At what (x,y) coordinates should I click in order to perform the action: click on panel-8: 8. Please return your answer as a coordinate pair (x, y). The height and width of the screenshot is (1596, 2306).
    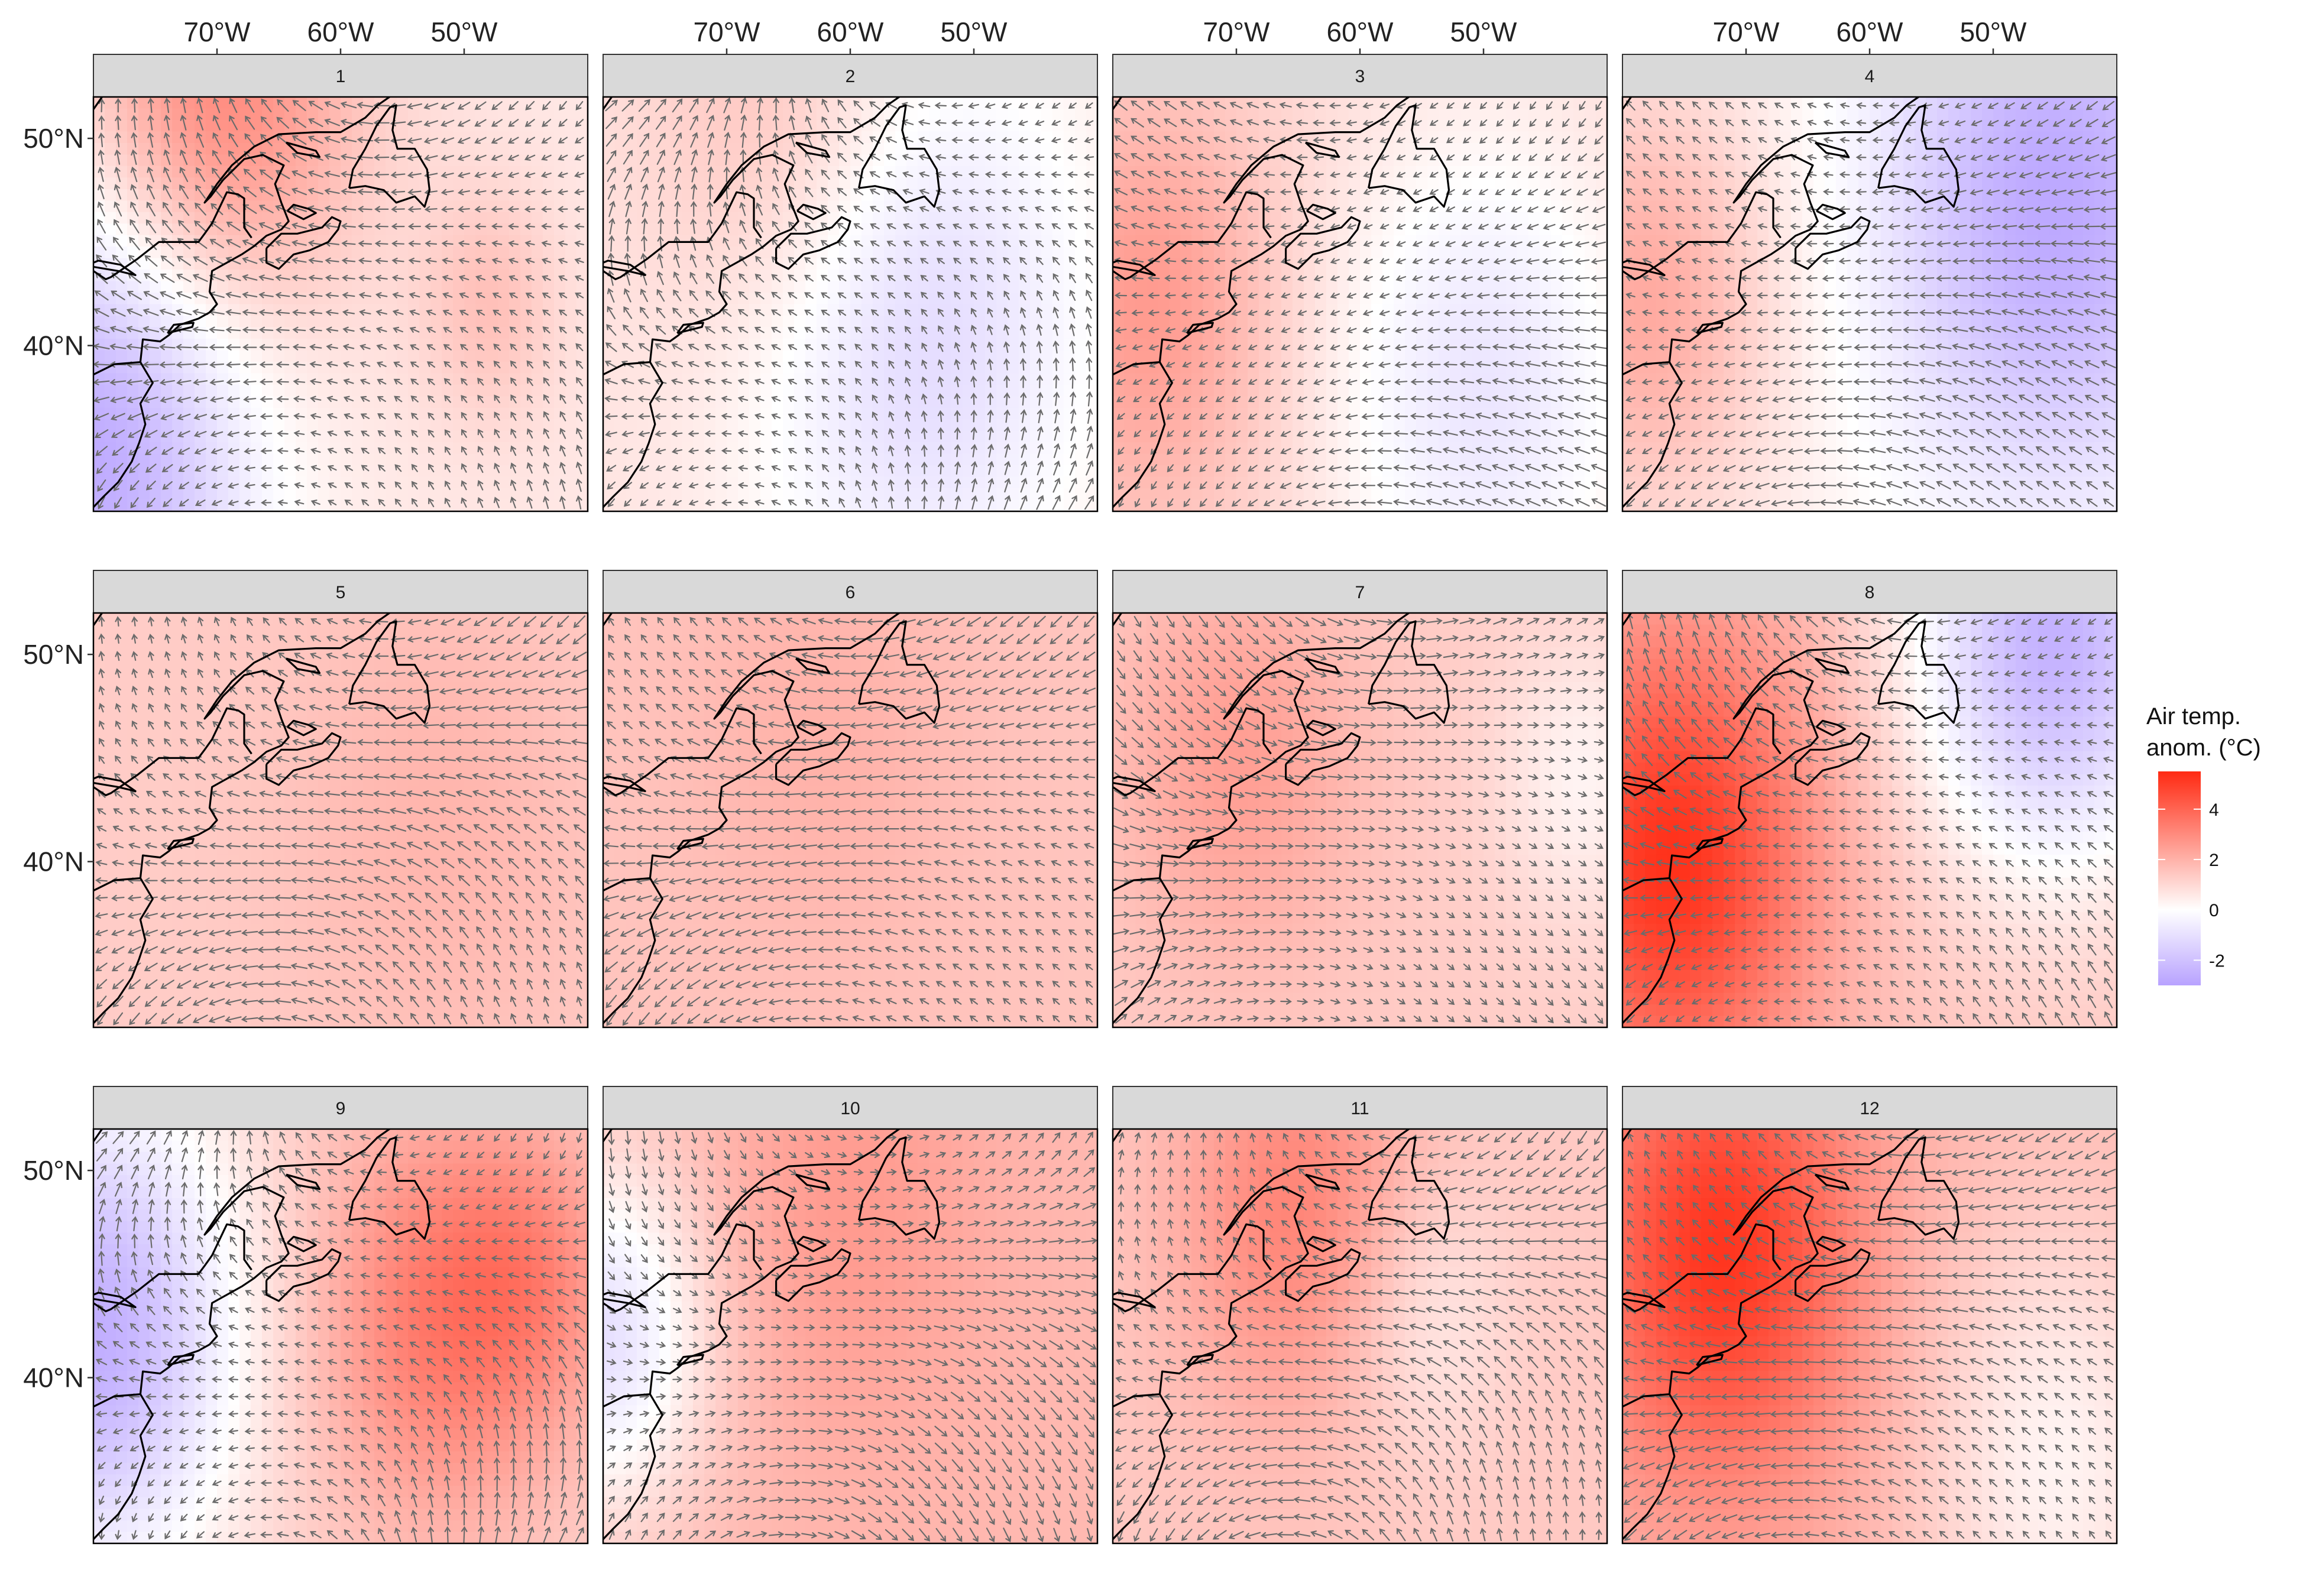
    Looking at the image, I should click on (1869, 799).